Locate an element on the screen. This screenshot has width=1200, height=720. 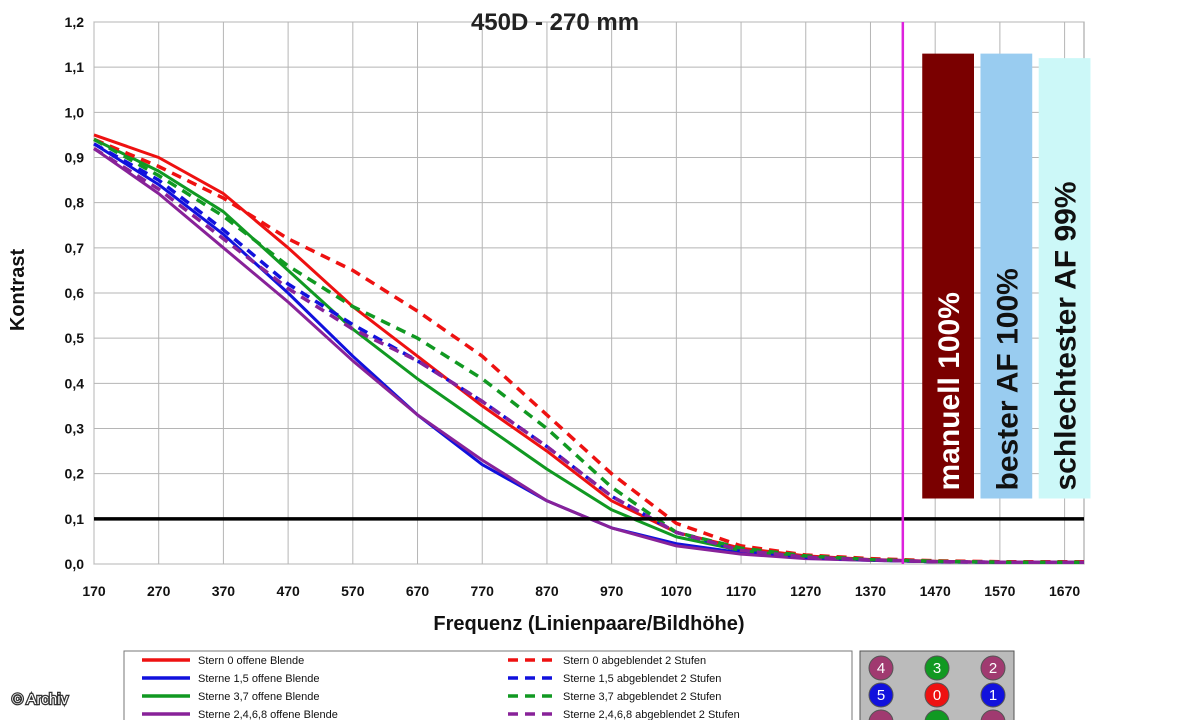
y-tick-label: 0,8 is located at coordinates (75, 203).